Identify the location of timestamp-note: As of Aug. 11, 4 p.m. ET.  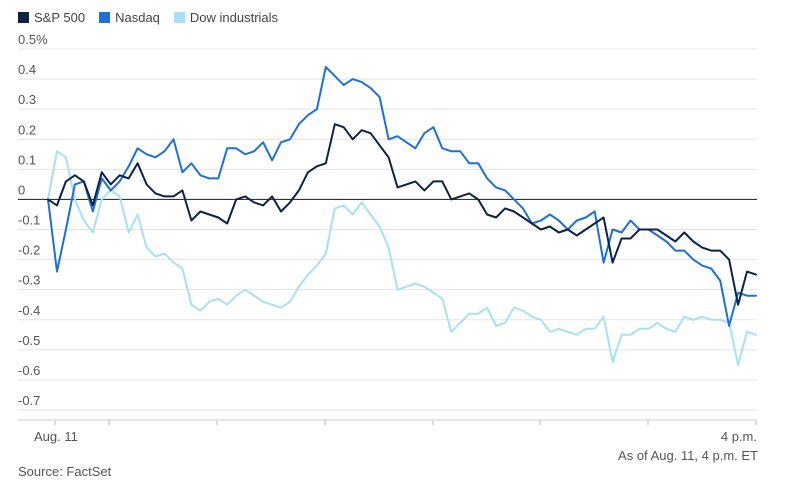
(688, 455).